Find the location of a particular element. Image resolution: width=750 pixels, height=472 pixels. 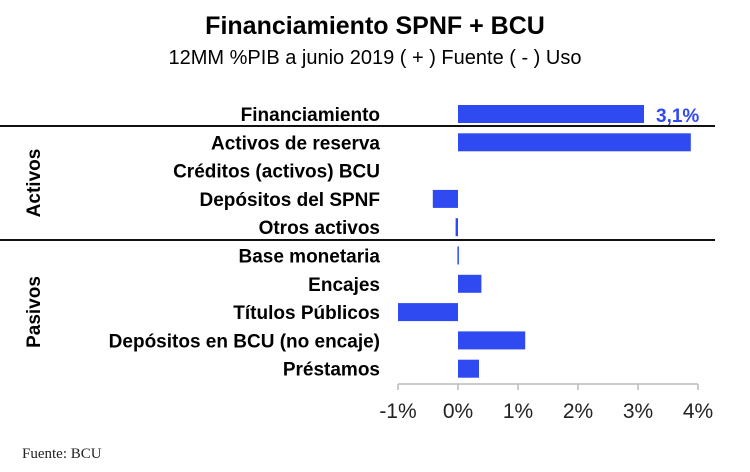

x-tick-label: 2% is located at coordinates (578, 411).